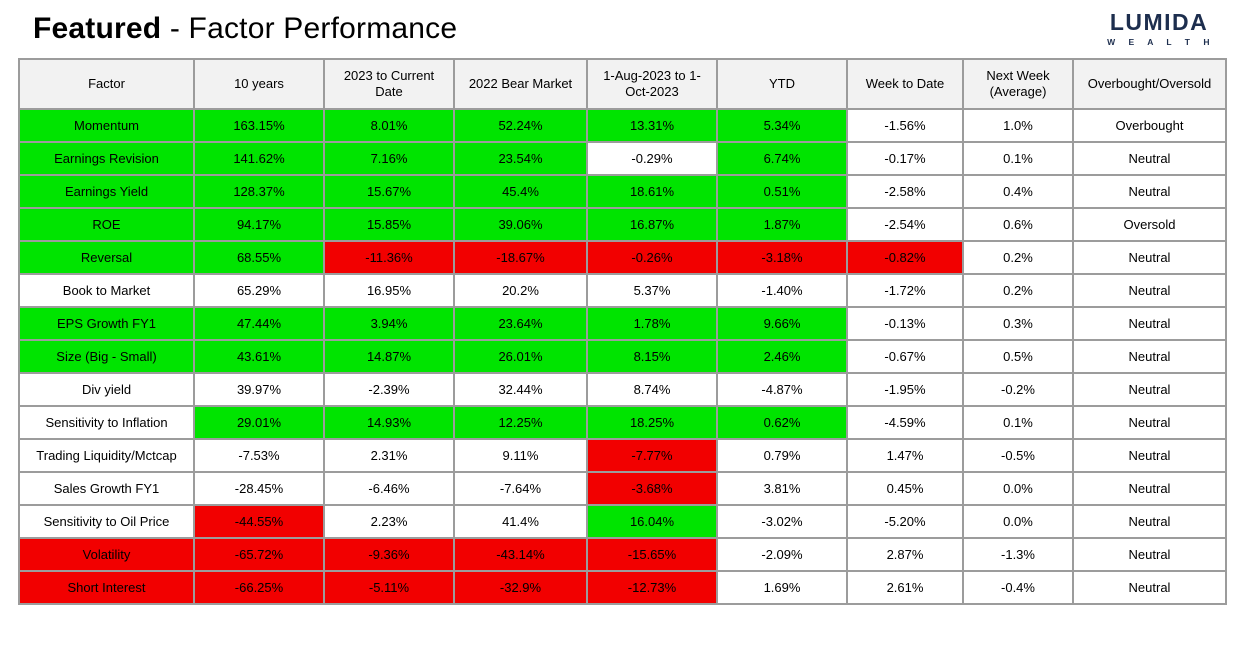 Image resolution: width=1243 pixels, height=646 pixels. I want to click on table-cell: -0.82%, so click(905, 257).